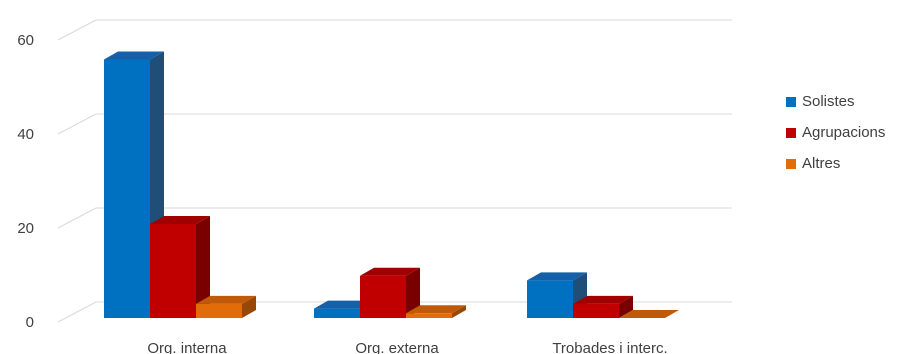  Describe the element at coordinates (25, 181) in the screenshot. I see `y-axis-ticks: 0 20 40 60` at that location.